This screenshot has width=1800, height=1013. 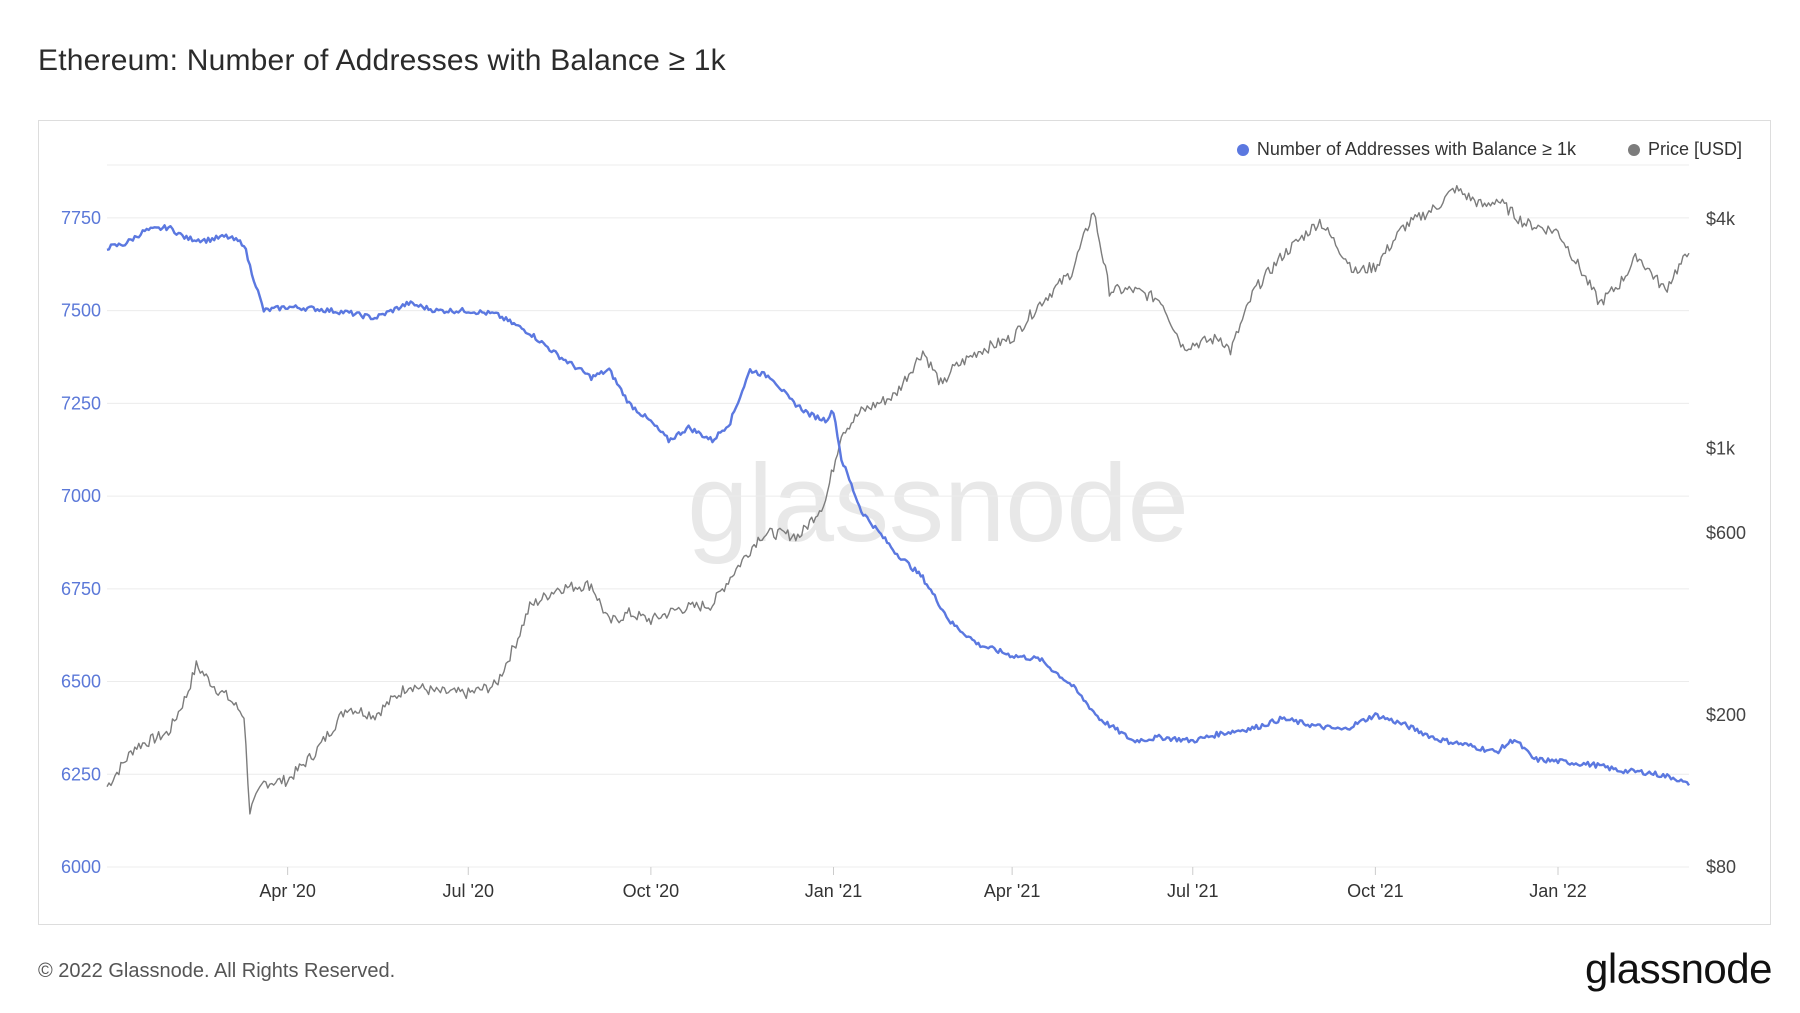 I want to click on glassnode-logo: glassnode, so click(x=1678, y=968).